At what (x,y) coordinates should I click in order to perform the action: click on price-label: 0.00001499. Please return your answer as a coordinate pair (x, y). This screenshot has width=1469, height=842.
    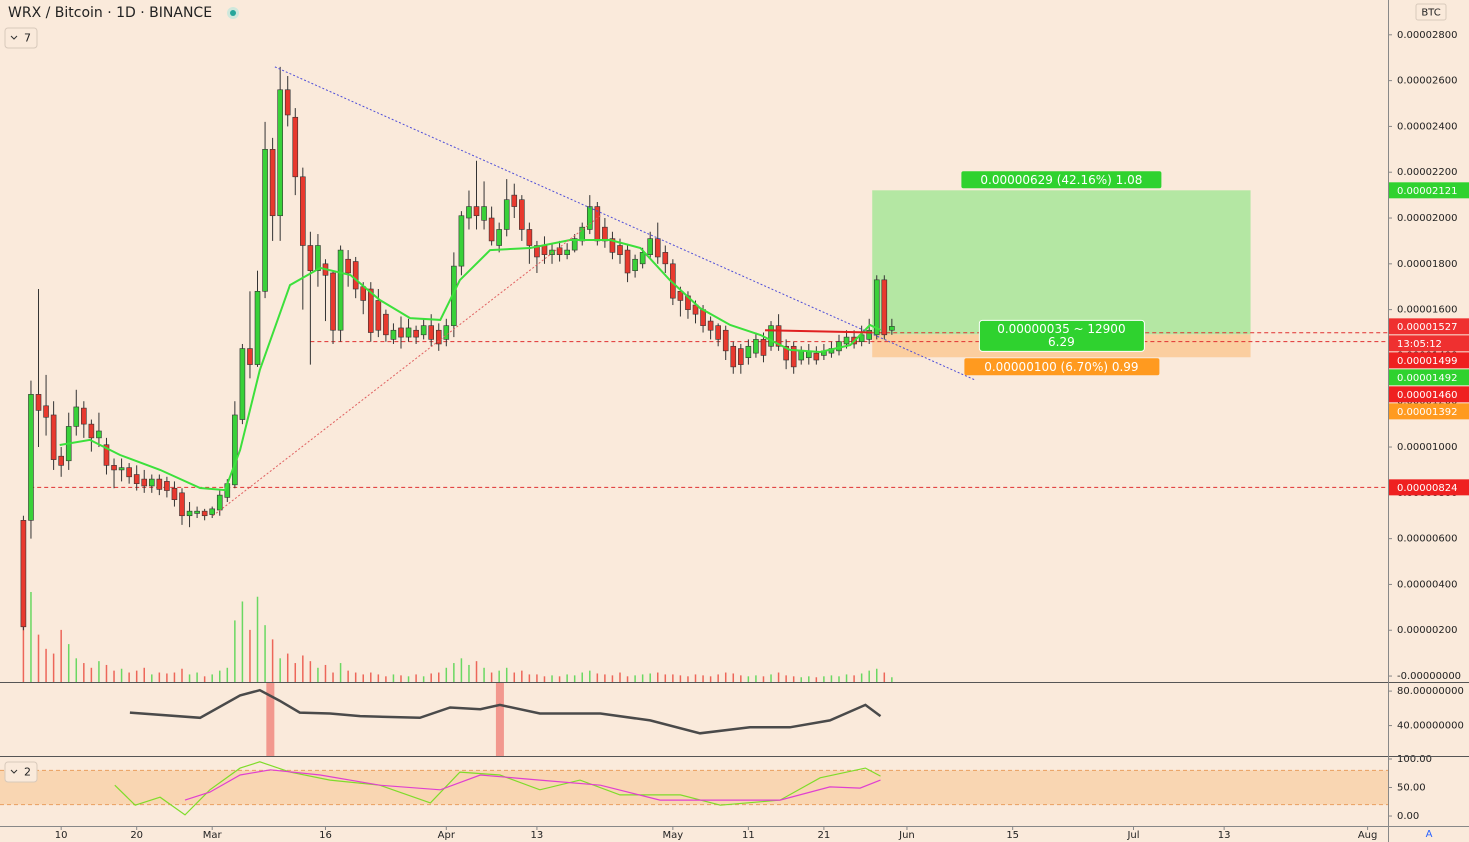
    Looking at the image, I should click on (1427, 361).